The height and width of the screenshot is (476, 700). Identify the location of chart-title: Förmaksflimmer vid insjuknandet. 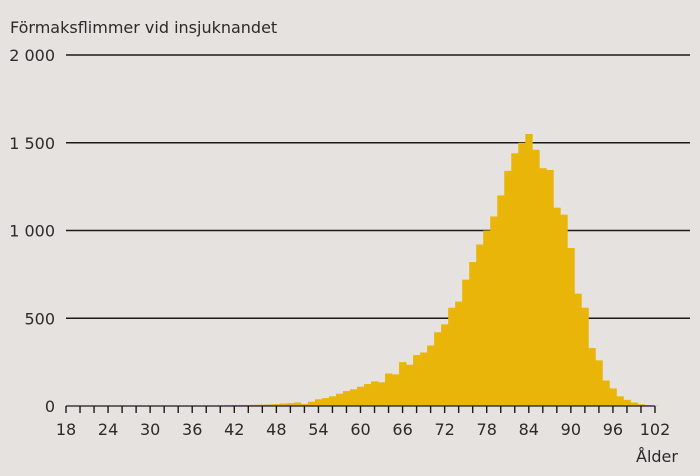
(143, 27).